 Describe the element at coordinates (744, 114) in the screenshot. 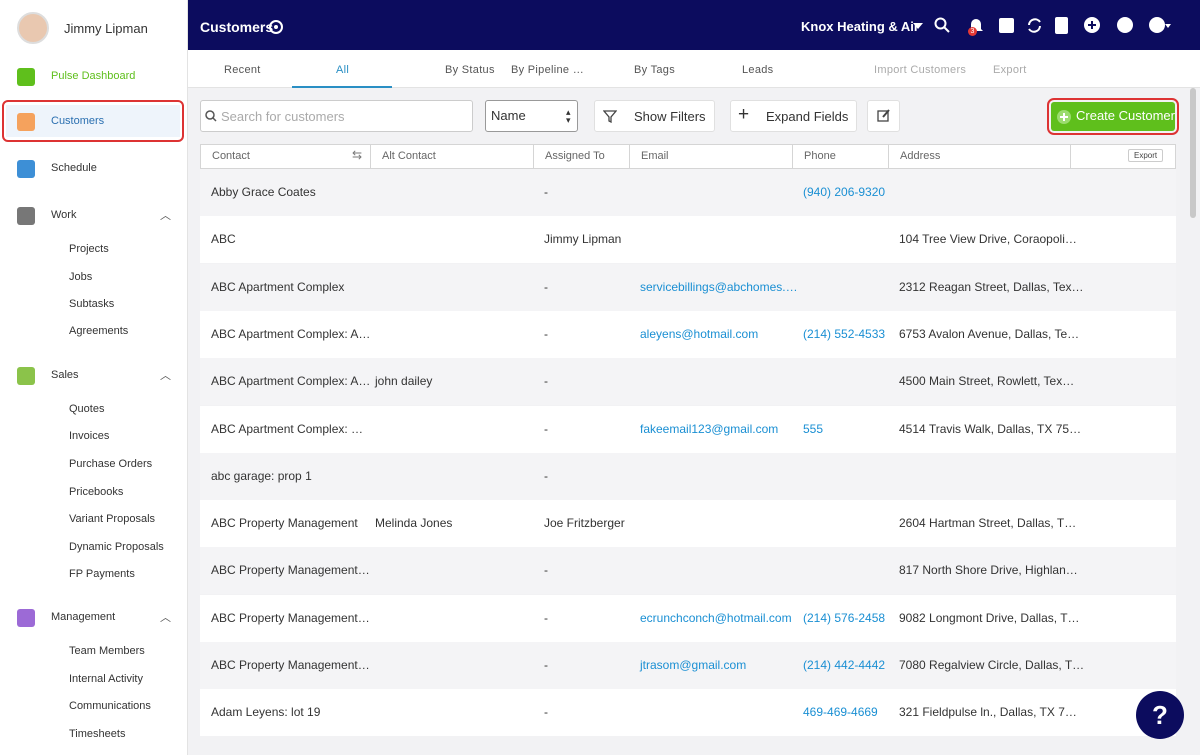

I see `plus-icon: +` at that location.